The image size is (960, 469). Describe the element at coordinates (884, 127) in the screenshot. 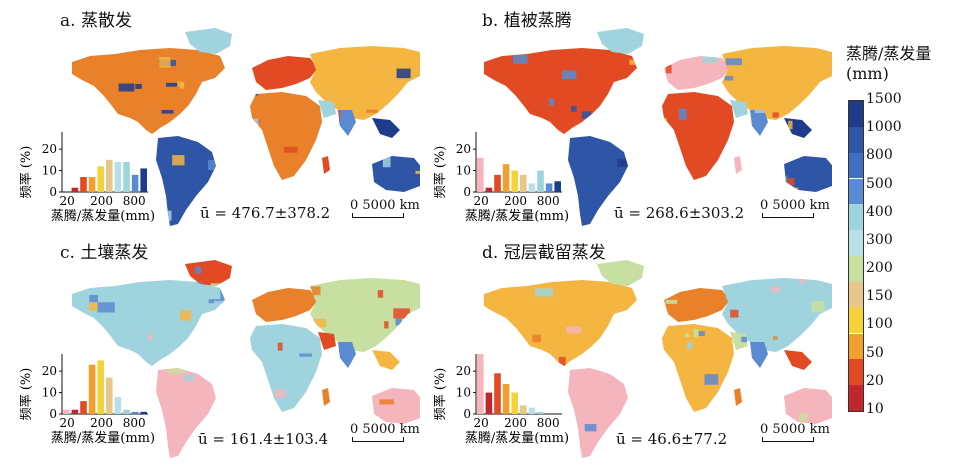

I see `colorbar-tick-label: 1000` at that location.